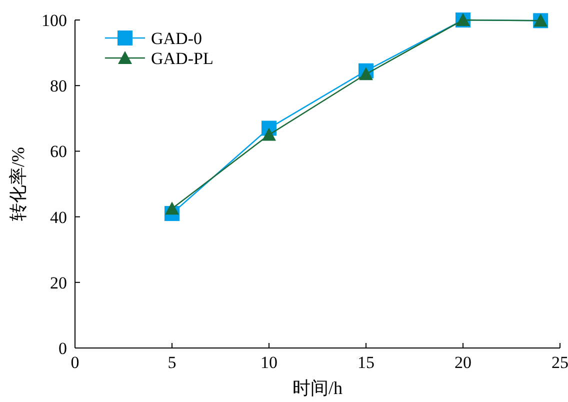 The width and height of the screenshot is (568, 402). Describe the element at coordinates (269, 362) in the screenshot. I see `x-tick-label: 10` at that location.